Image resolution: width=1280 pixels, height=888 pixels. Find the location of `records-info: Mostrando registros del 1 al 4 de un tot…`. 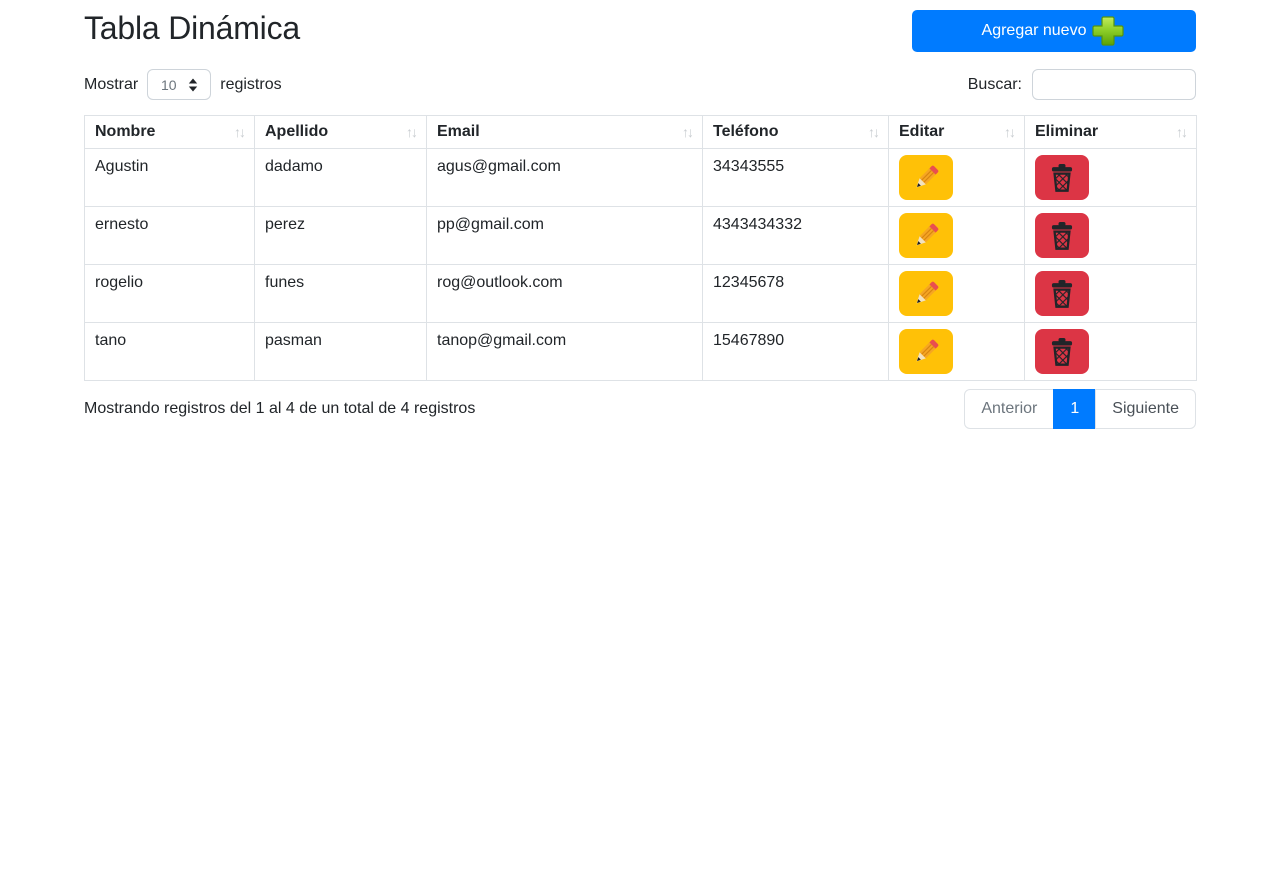

records-info: Mostrando registros del 1 al 4 de un tot… is located at coordinates (280, 408).